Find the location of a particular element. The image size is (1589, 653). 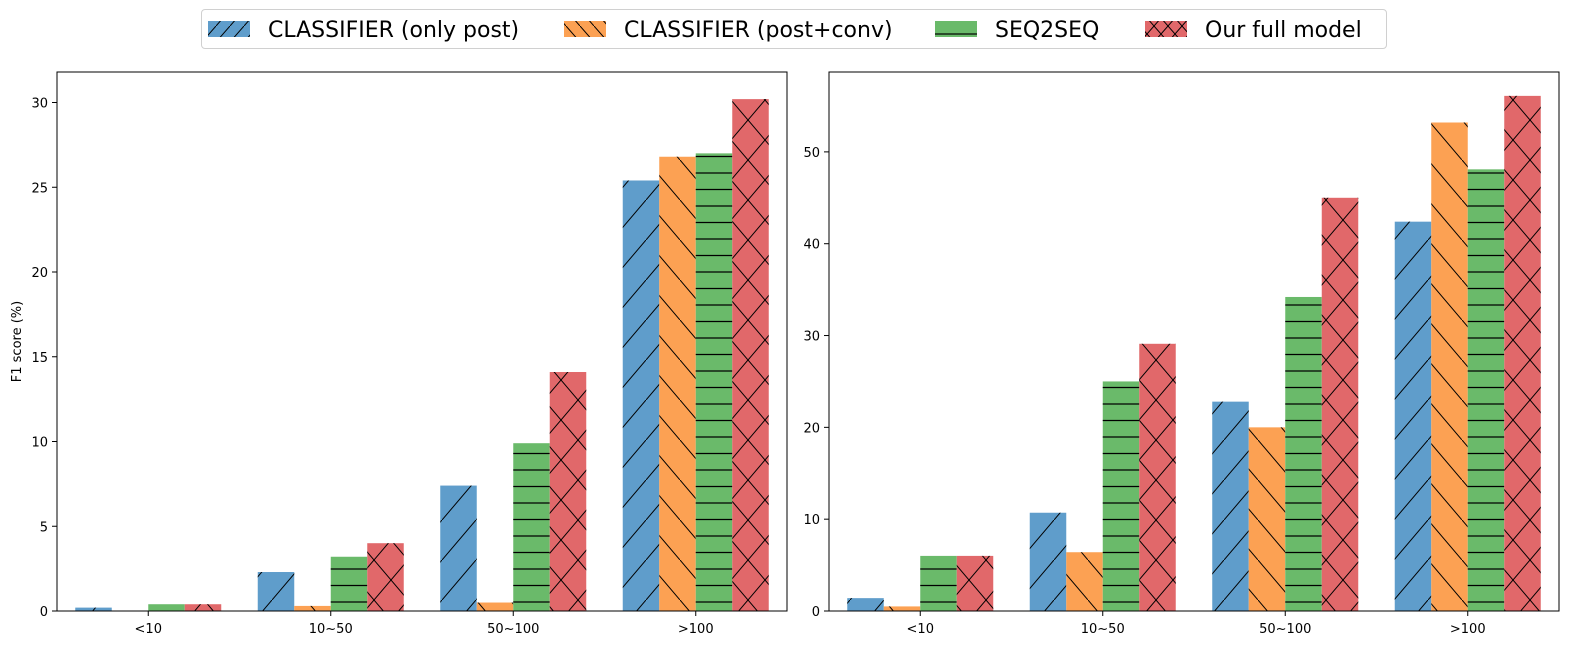

legend-label: SEQ2SEQ is located at coordinates (1047, 30).